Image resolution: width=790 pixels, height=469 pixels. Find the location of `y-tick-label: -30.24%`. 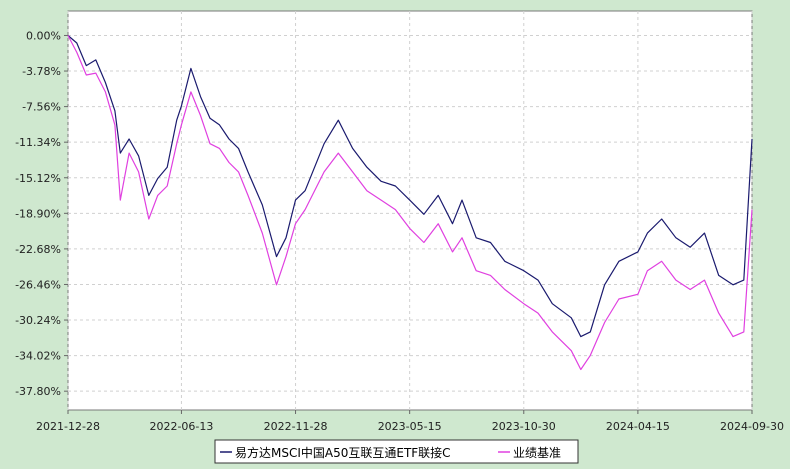

y-tick-label: -30.24% is located at coordinates (38, 320).